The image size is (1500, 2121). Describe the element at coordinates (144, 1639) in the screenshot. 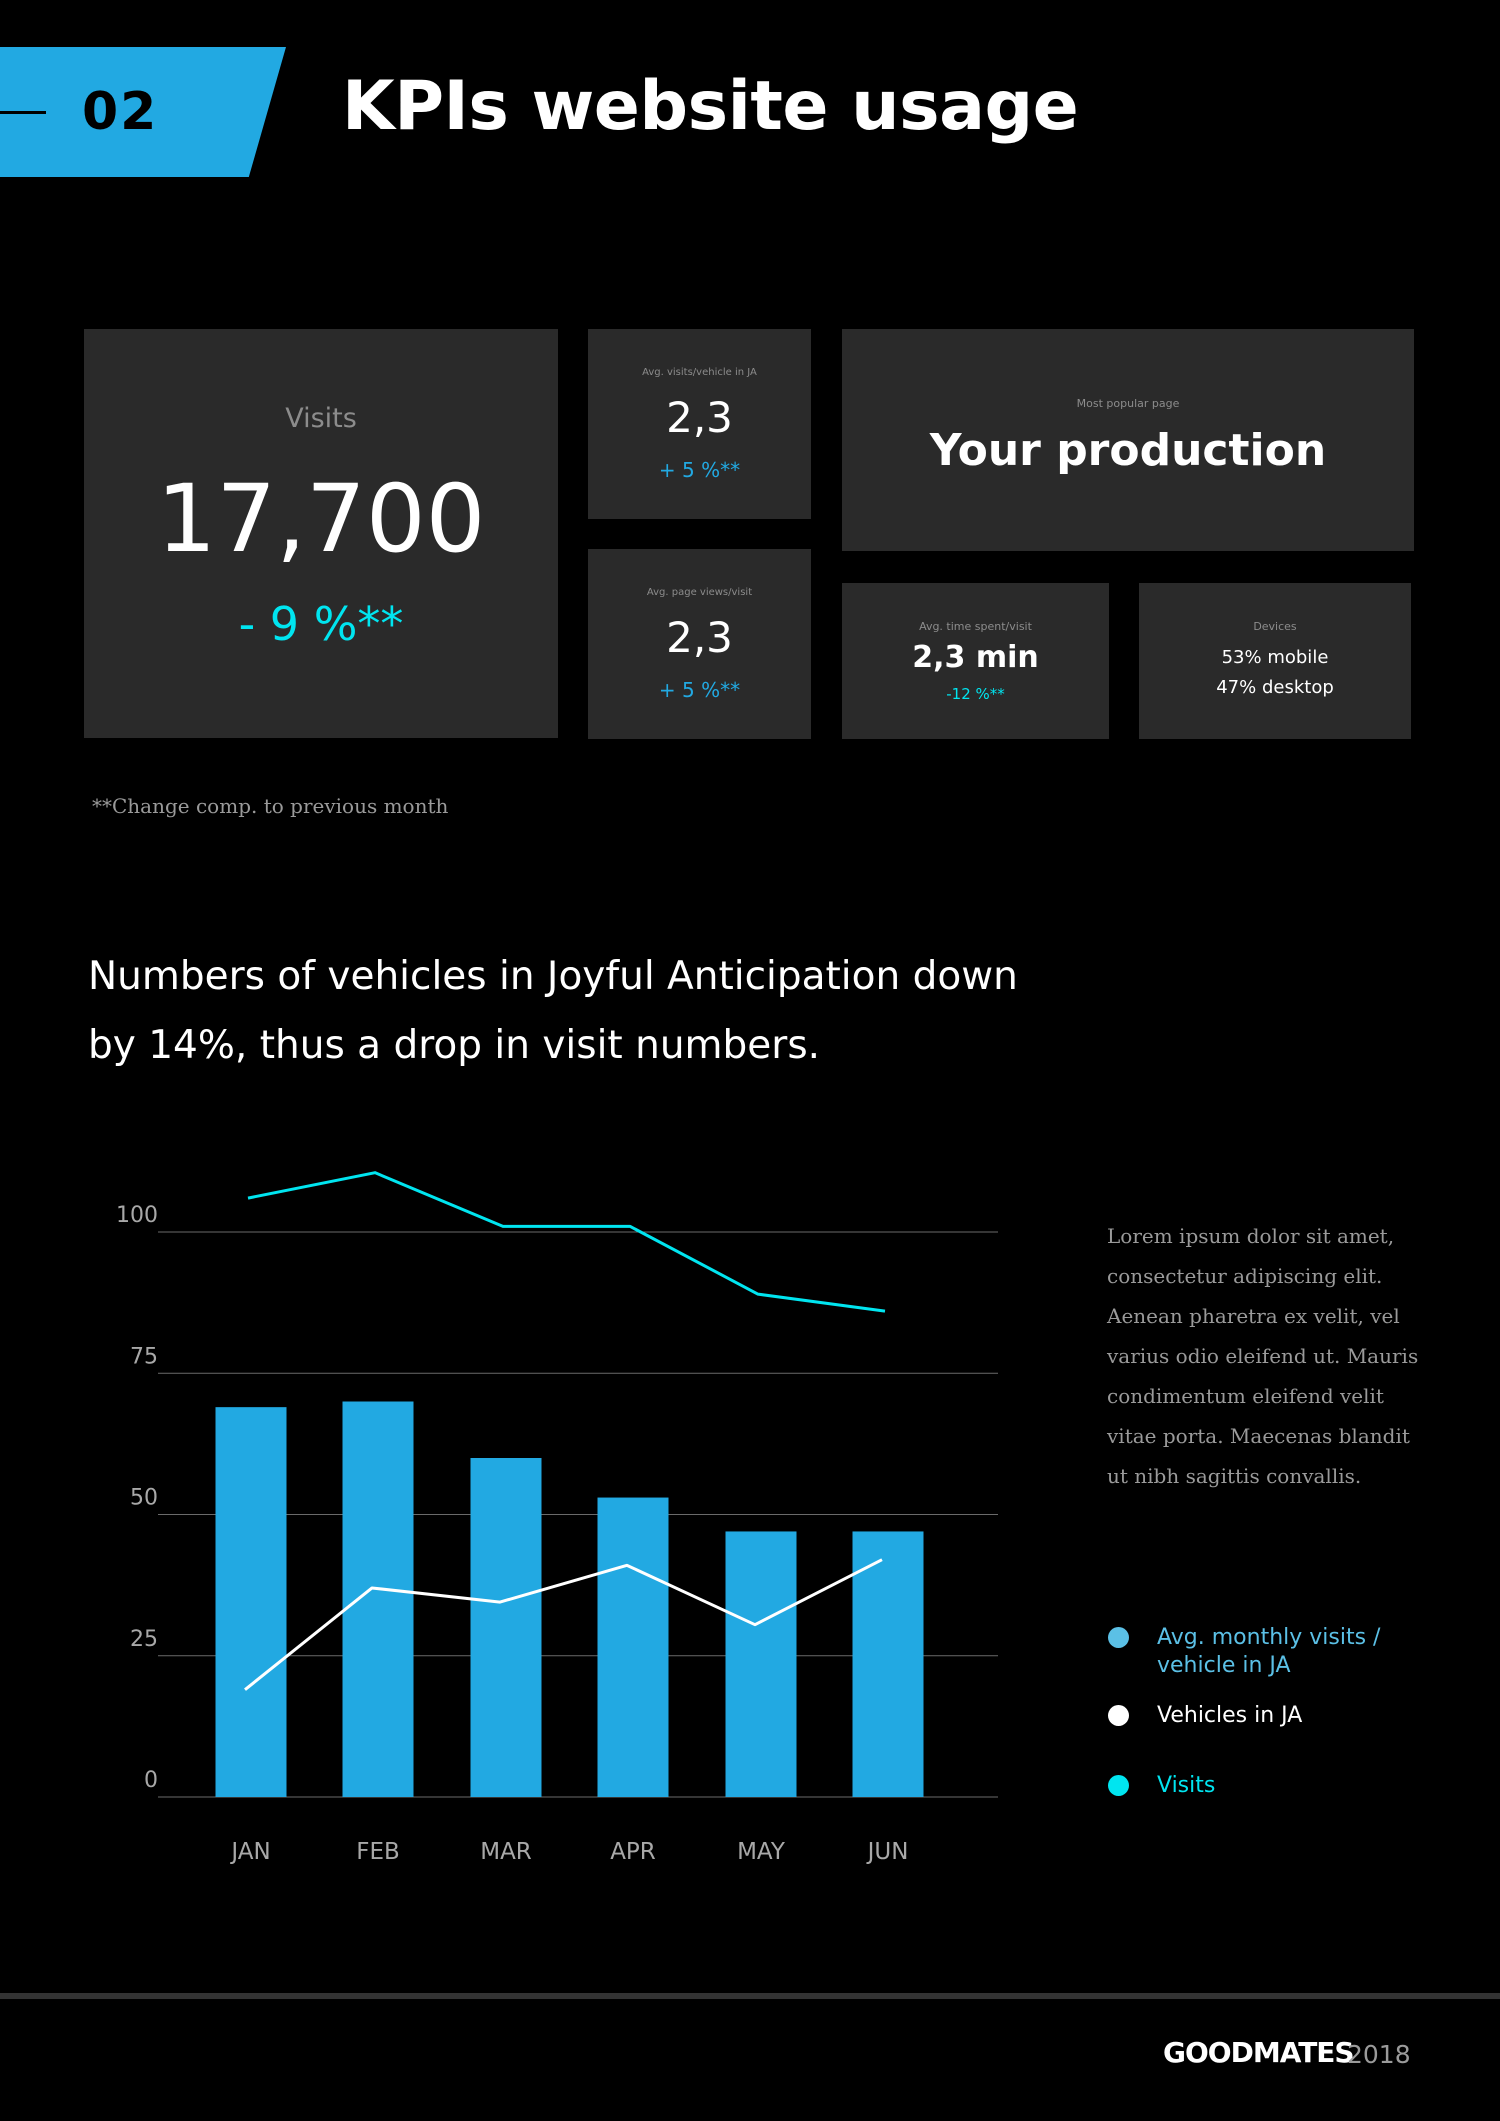

I see `y-tick-label-25: 25` at that location.